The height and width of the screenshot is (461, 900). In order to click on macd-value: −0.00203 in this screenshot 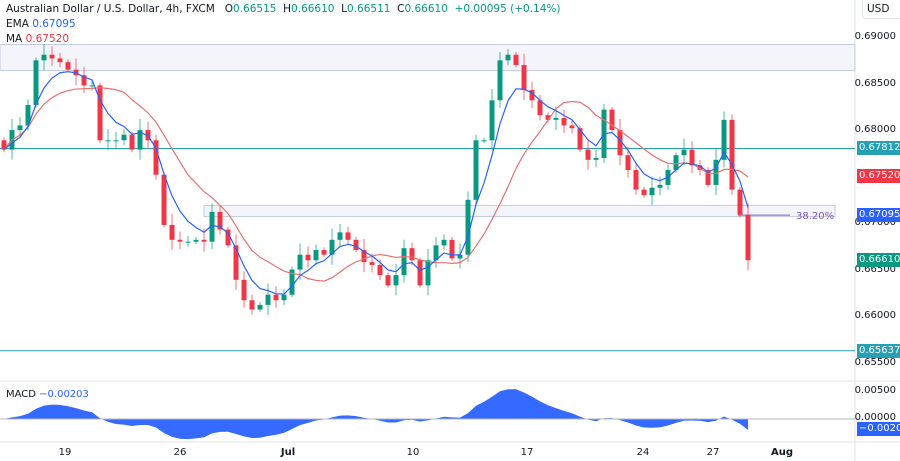, I will do `click(64, 394)`.